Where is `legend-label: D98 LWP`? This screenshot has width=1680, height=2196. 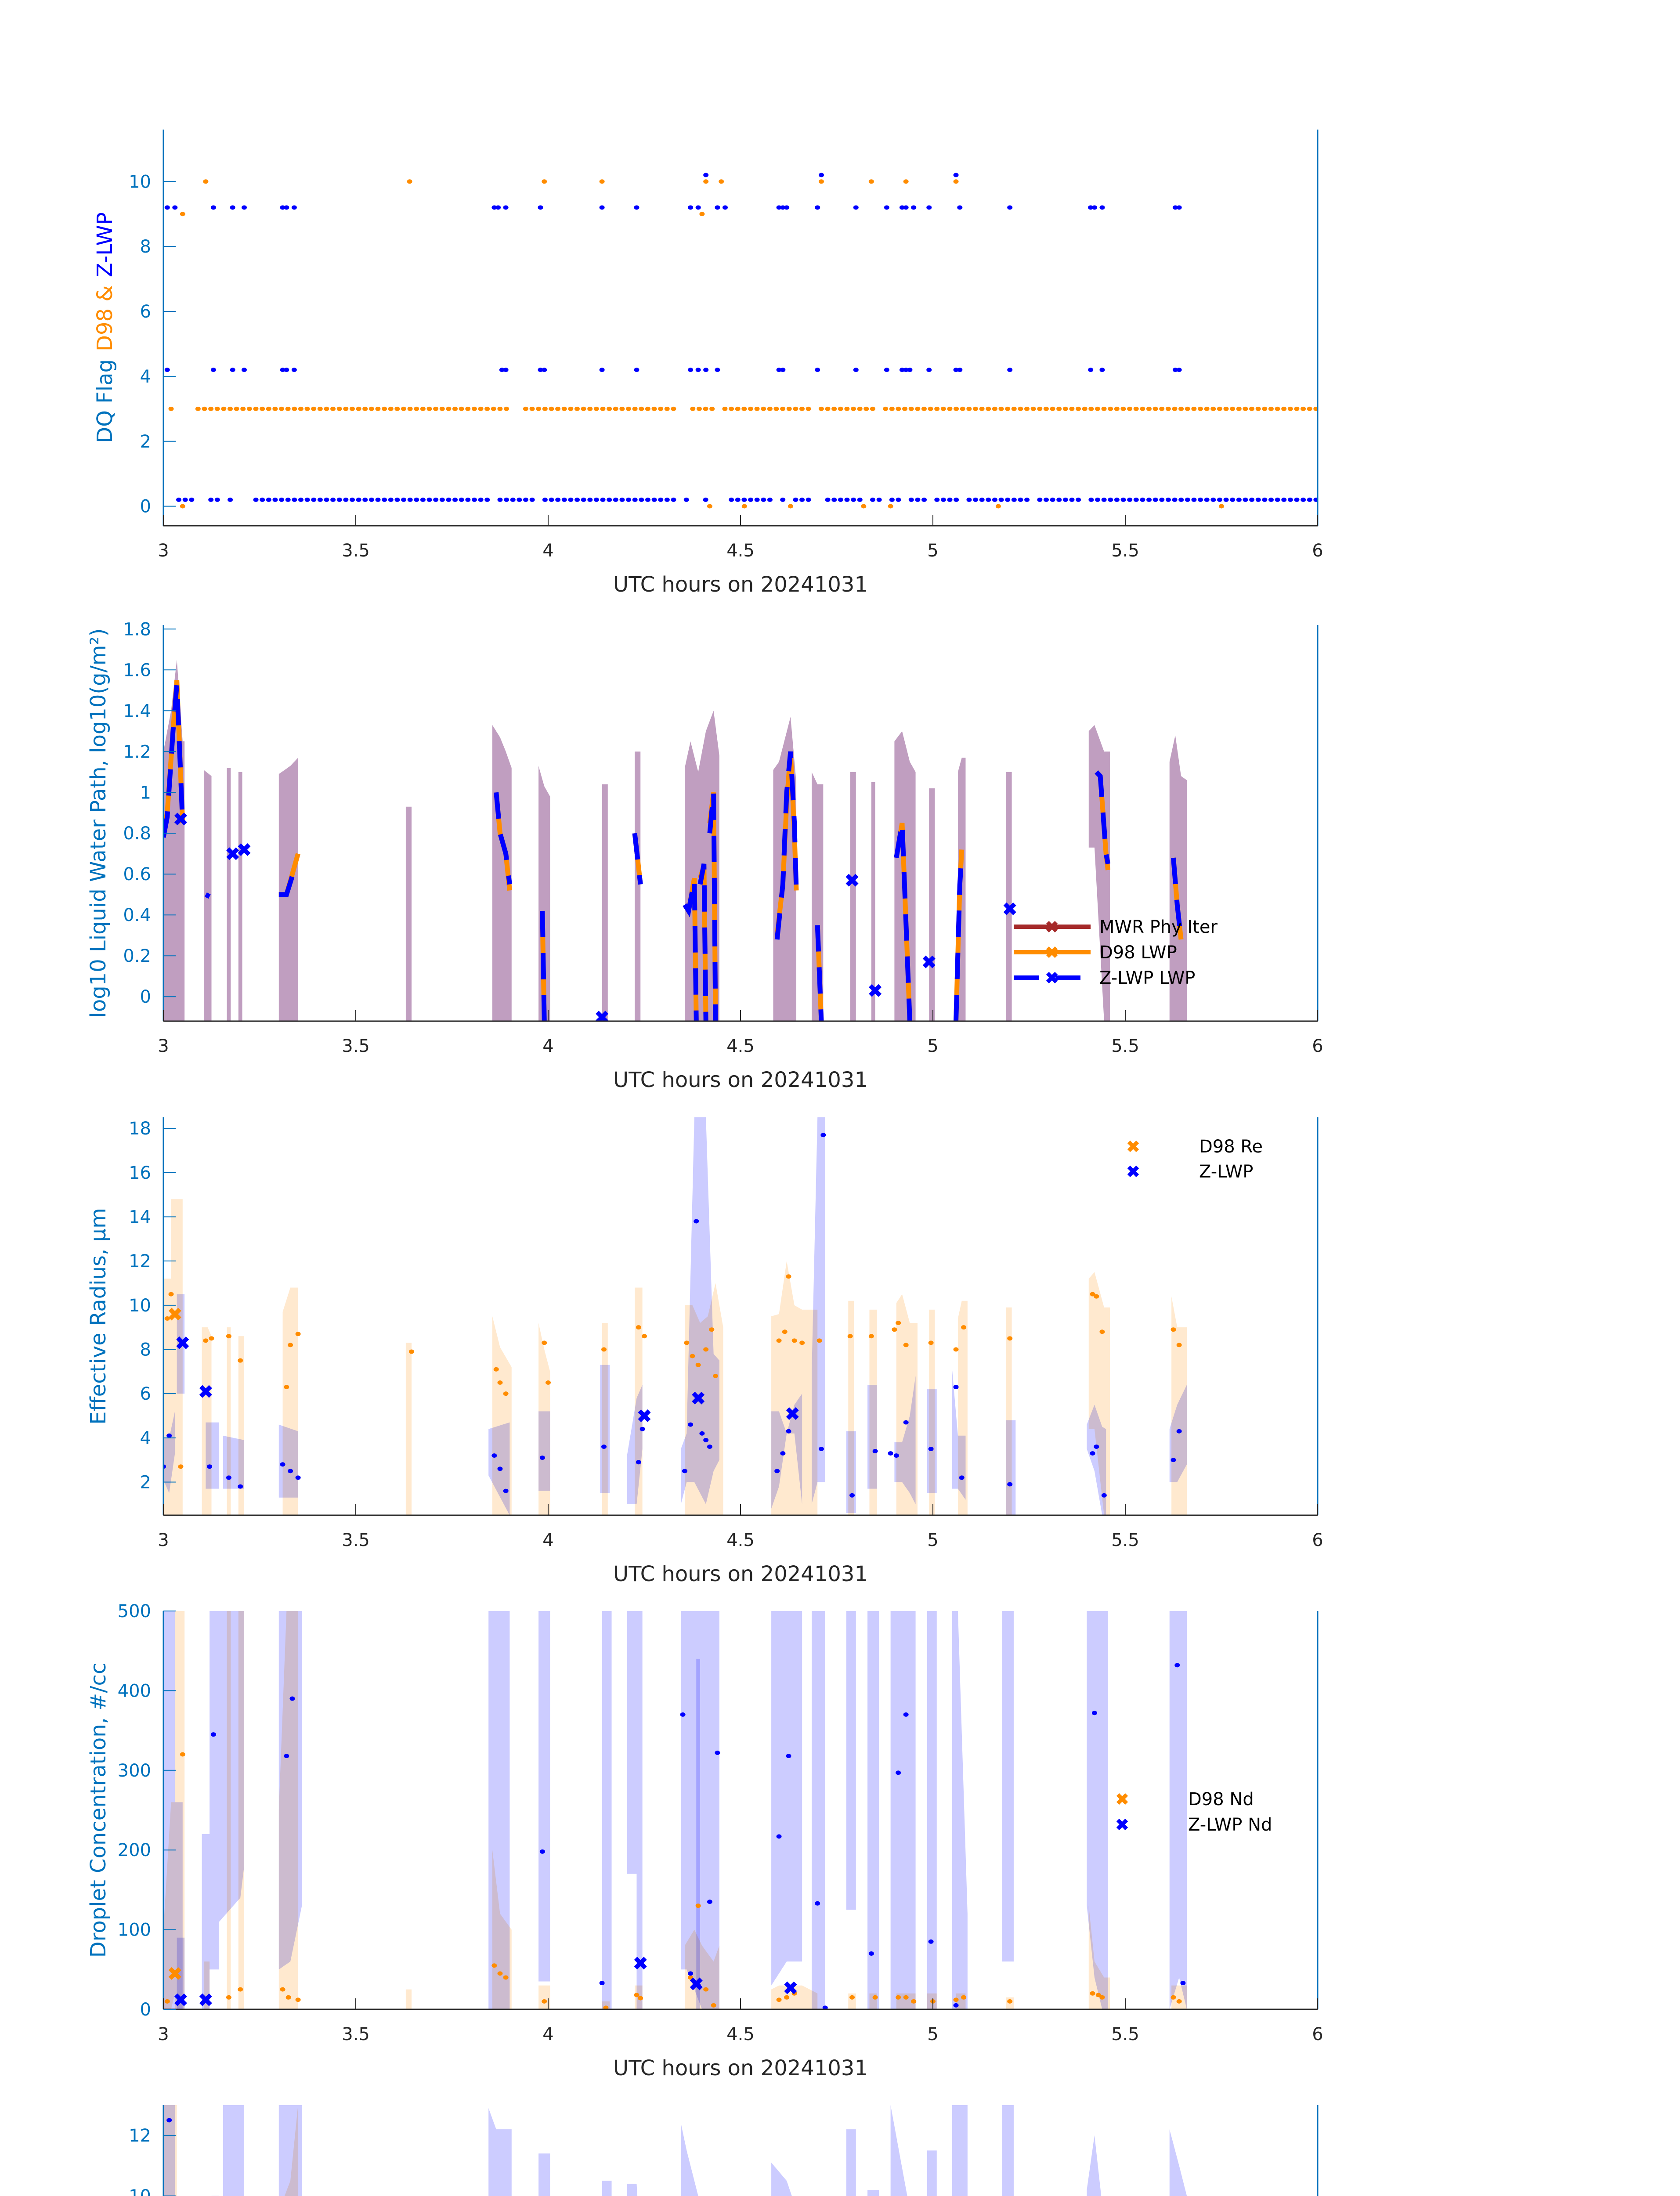 legend-label: D98 LWP is located at coordinates (1138, 953).